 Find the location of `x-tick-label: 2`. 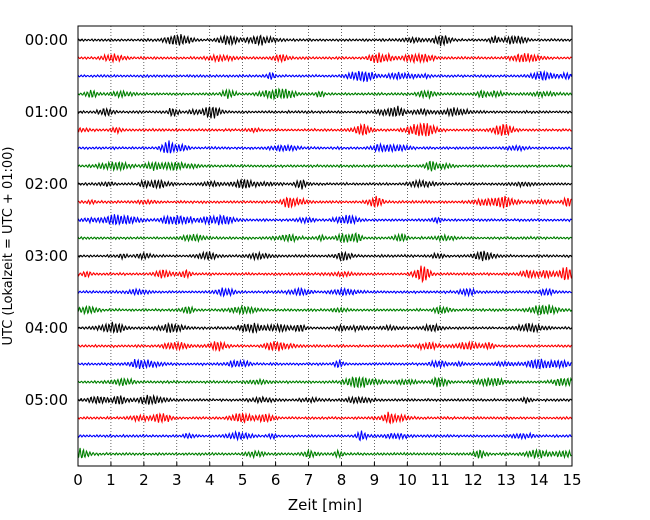

x-tick-label: 2 is located at coordinates (144, 480).